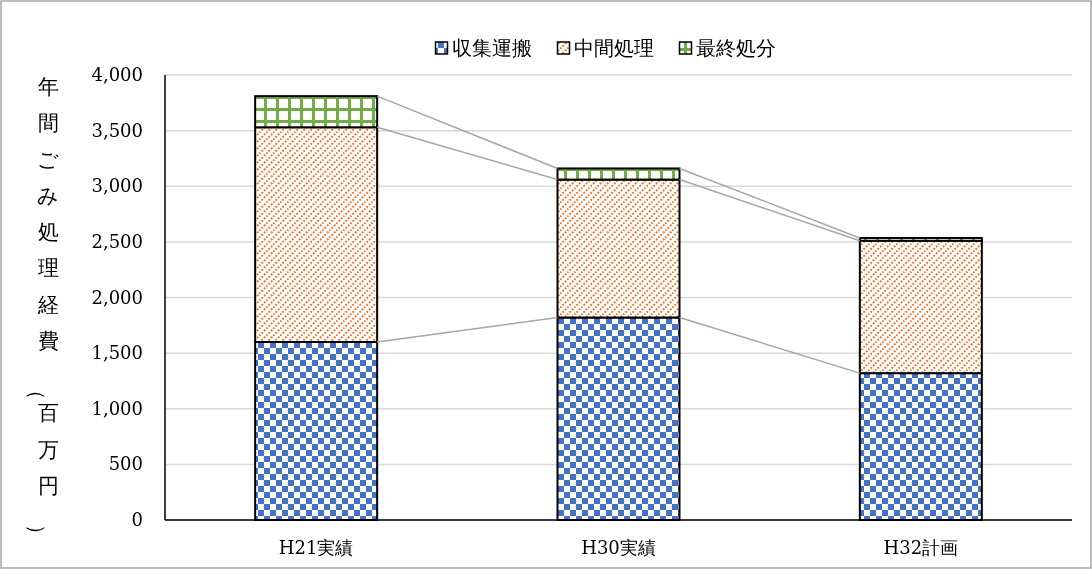 This screenshot has width=1092, height=569. What do you see at coordinates (125, 464) in the screenshot?
I see `y-tick-label: 500` at bounding box center [125, 464].